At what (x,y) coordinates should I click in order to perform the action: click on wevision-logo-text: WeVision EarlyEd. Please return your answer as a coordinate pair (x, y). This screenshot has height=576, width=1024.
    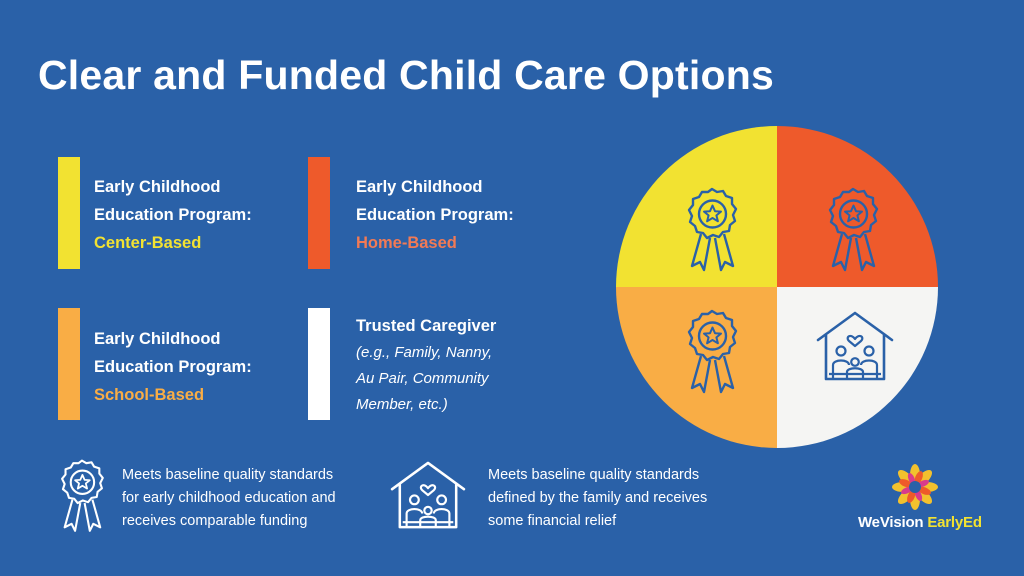
    Looking at the image, I should click on (920, 522).